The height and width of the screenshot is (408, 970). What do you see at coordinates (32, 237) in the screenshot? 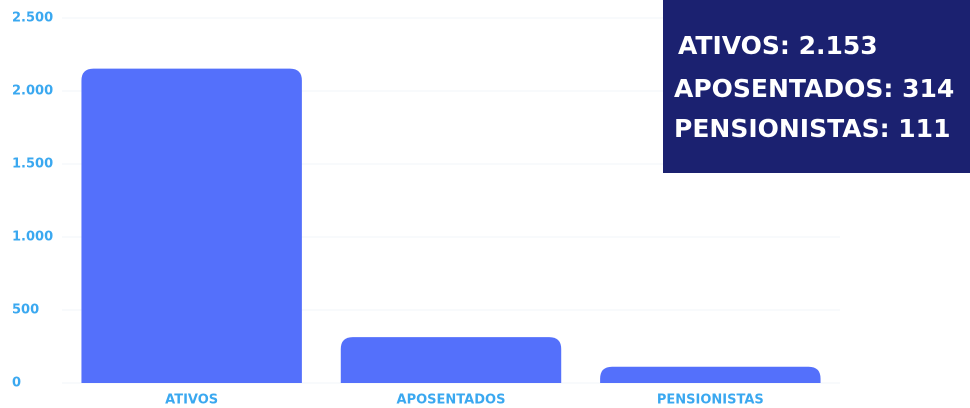
I see `y-tick-label: 1.000` at bounding box center [32, 237].